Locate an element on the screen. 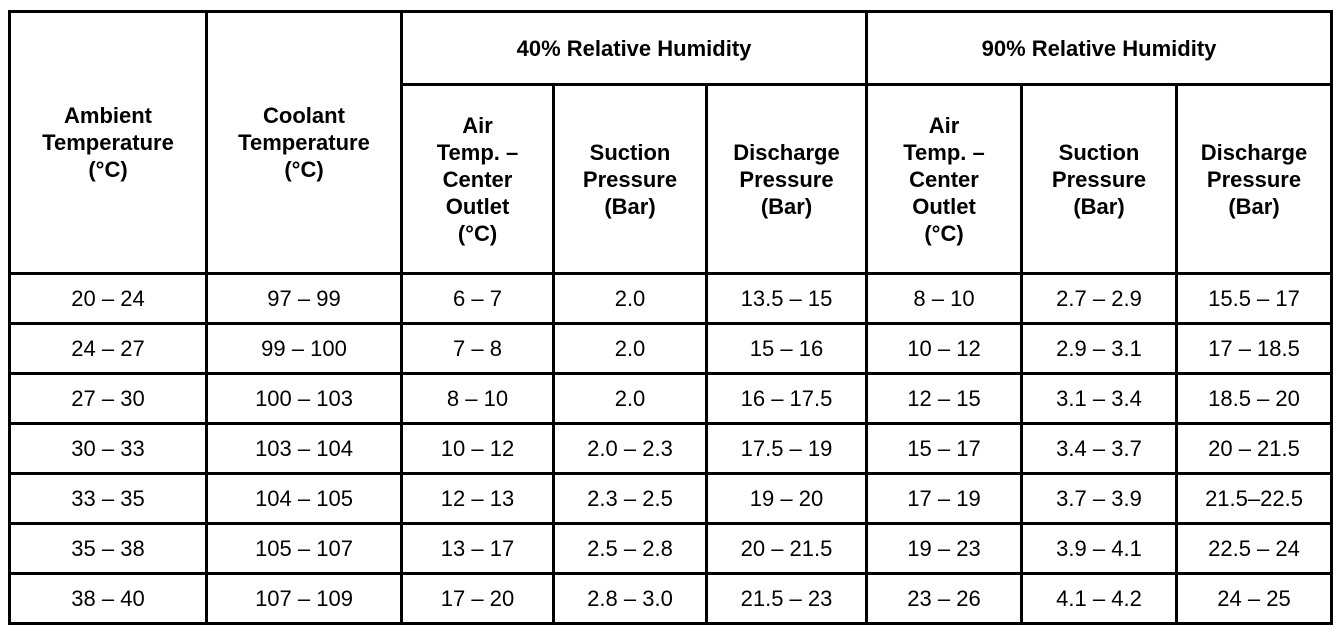 The width and height of the screenshot is (1344, 632). cell: 21.5 – 23 is located at coordinates (786, 598).